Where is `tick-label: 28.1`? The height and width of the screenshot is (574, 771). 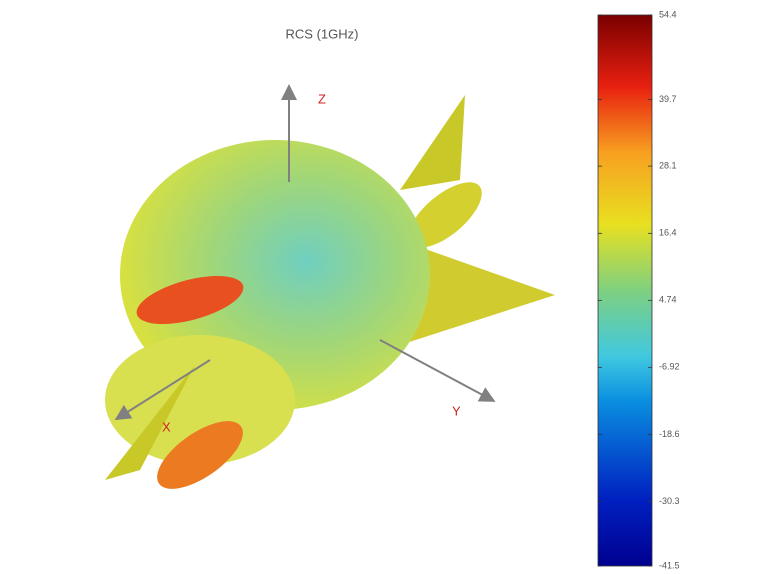
tick-label: 28.1 is located at coordinates (668, 165).